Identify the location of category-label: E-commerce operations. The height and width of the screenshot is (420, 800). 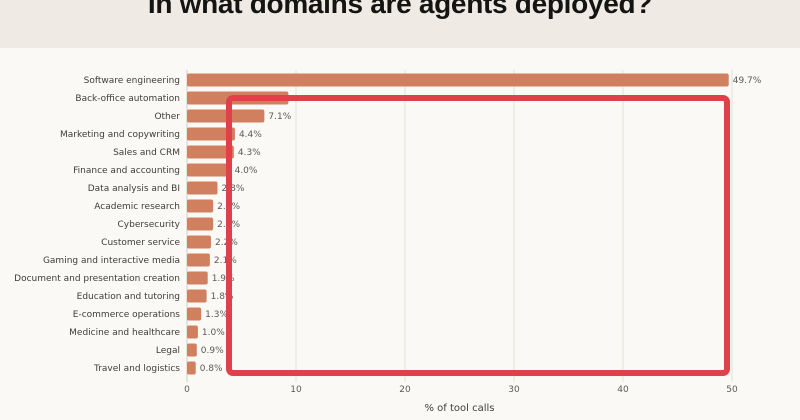
(127, 315).